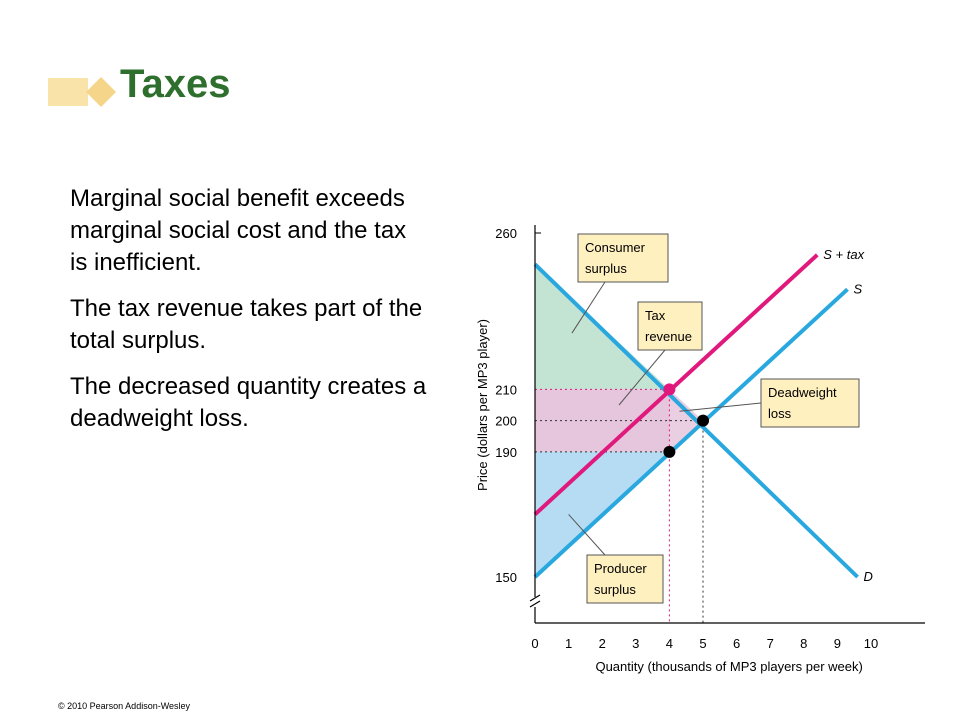 This screenshot has height=720, width=960. Describe the element at coordinates (843, 254) in the screenshot. I see `supply-plus-tax-label: S + tax` at that location.